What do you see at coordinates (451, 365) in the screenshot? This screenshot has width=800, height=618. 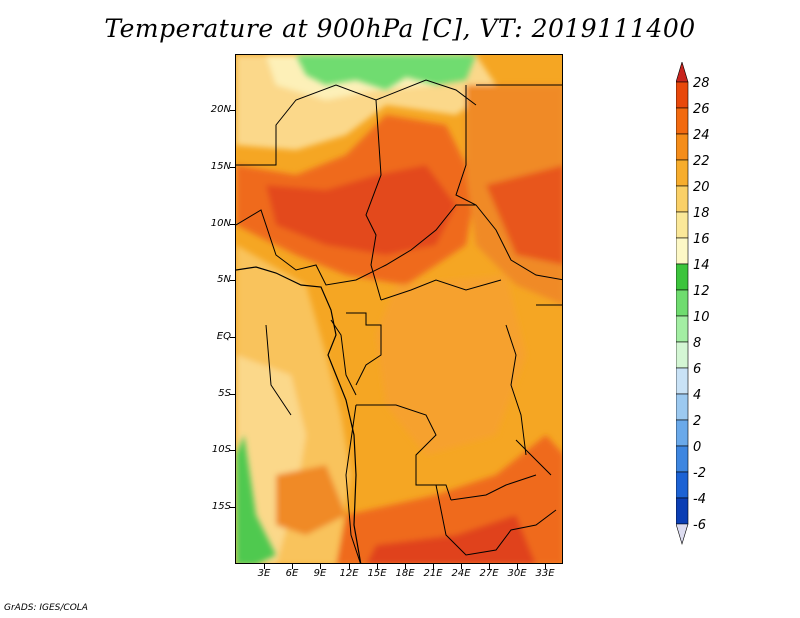 I see `field-congo` at bounding box center [451, 365].